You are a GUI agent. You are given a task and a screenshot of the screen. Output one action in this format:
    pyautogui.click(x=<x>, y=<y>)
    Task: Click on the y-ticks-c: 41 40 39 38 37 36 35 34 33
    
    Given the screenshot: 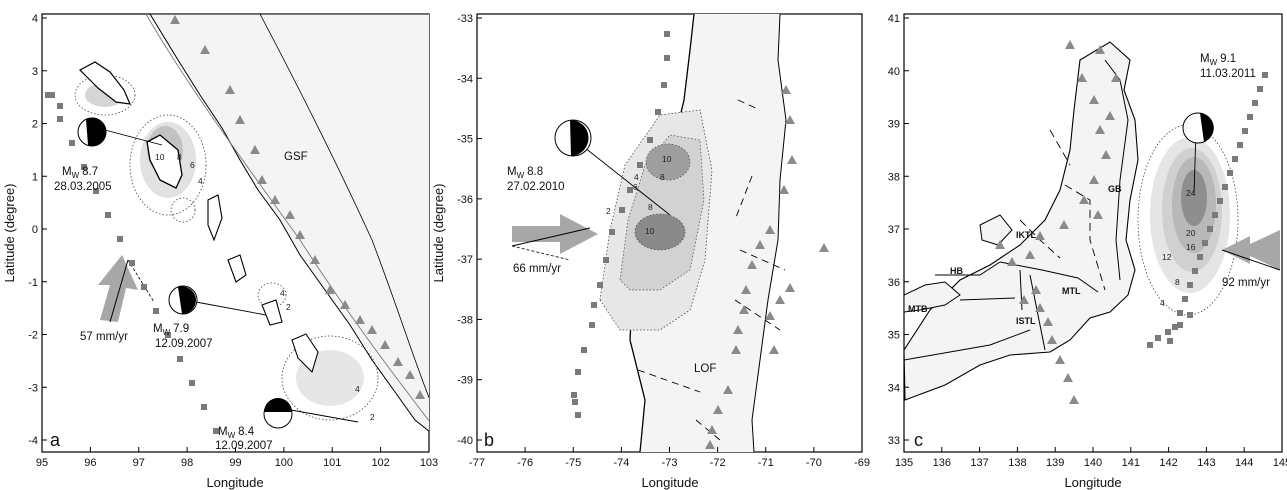 What is the action you would take?
    pyautogui.click(x=898, y=230)
    